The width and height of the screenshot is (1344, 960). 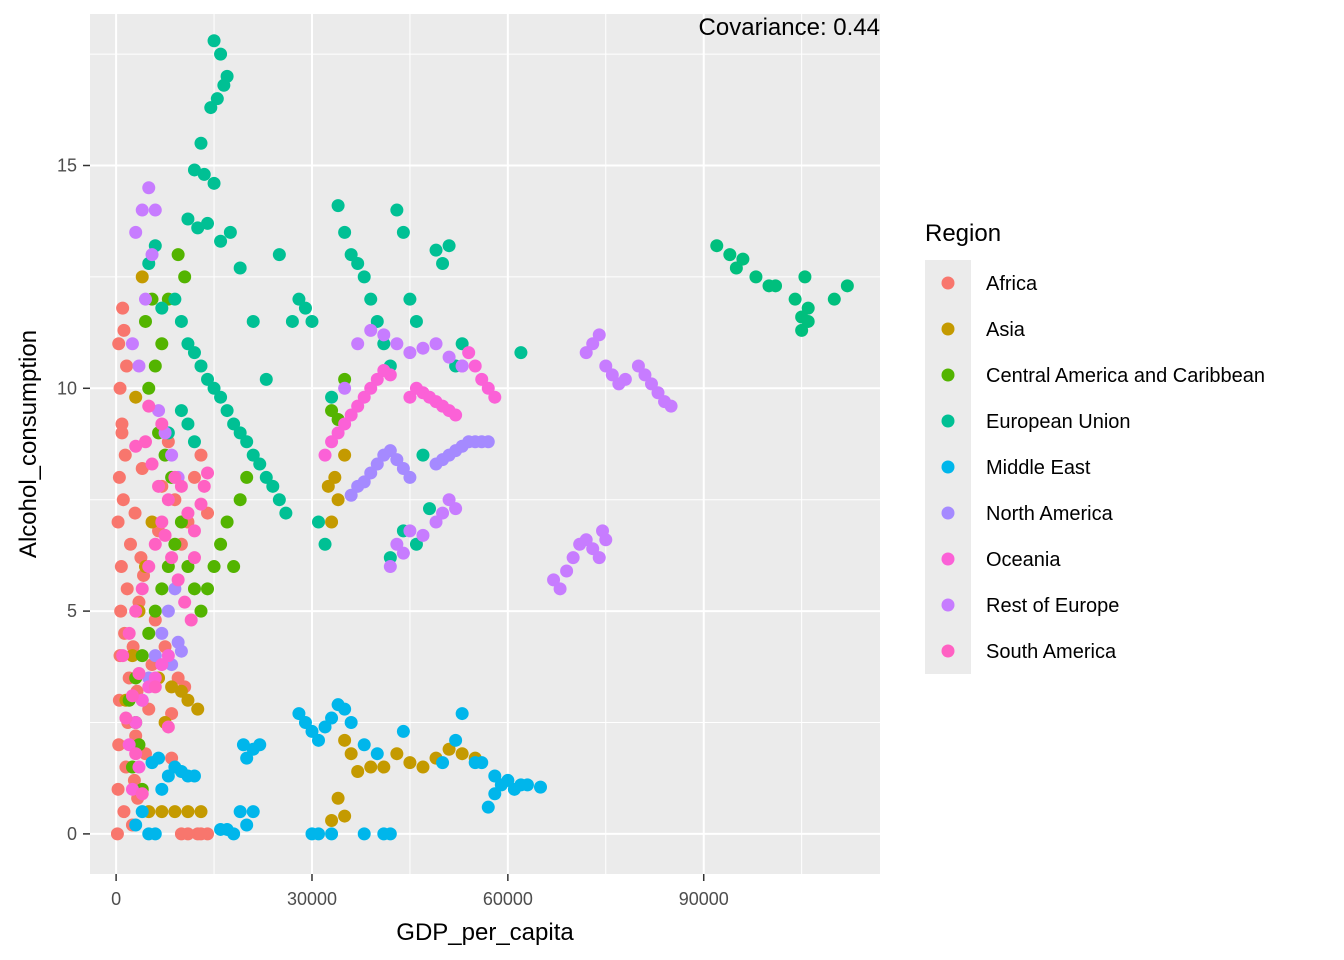 I want to click on y-tick-label: 5, so click(x=72, y=611).